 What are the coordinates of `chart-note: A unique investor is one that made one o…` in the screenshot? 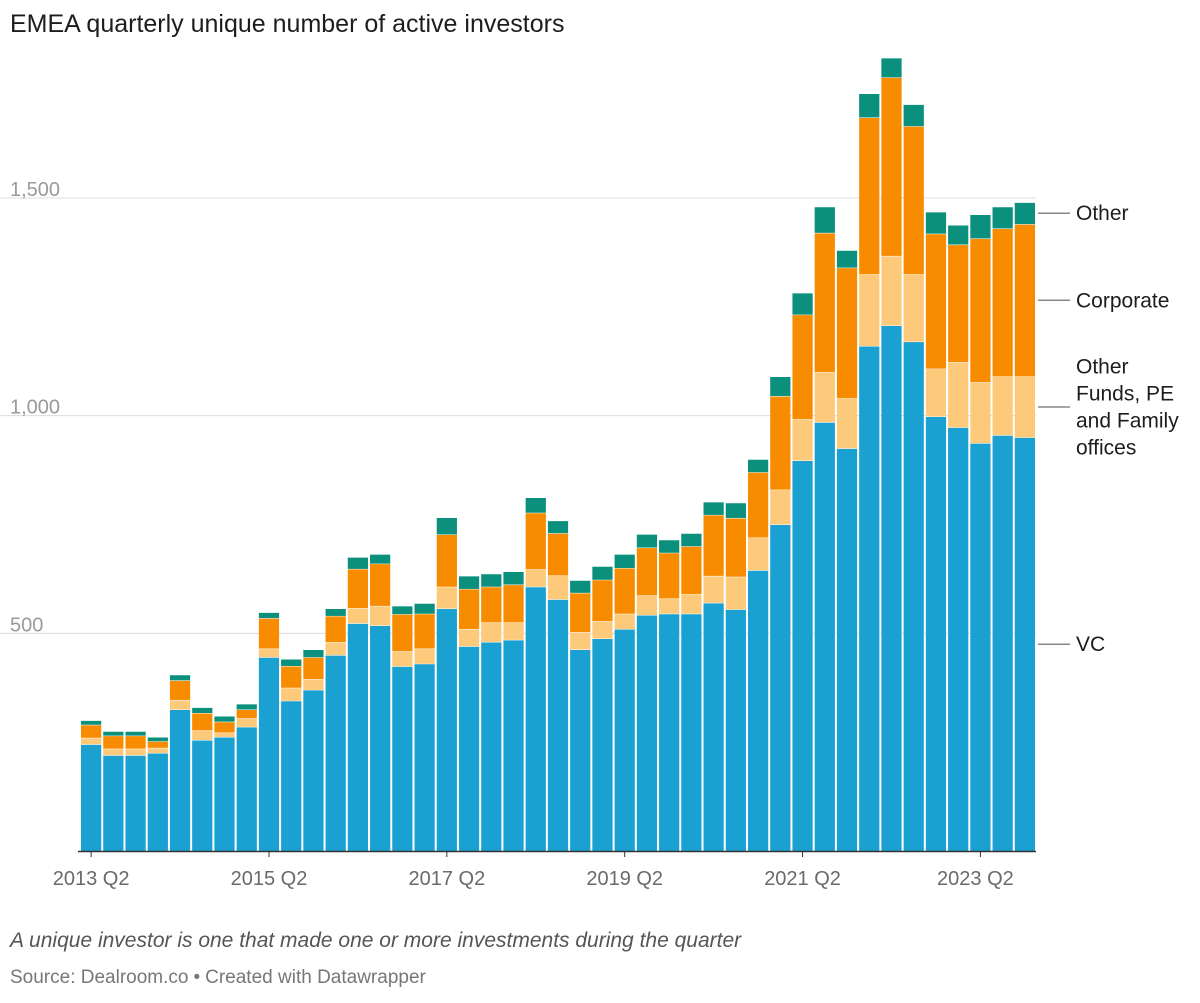 It's located at (376, 940).